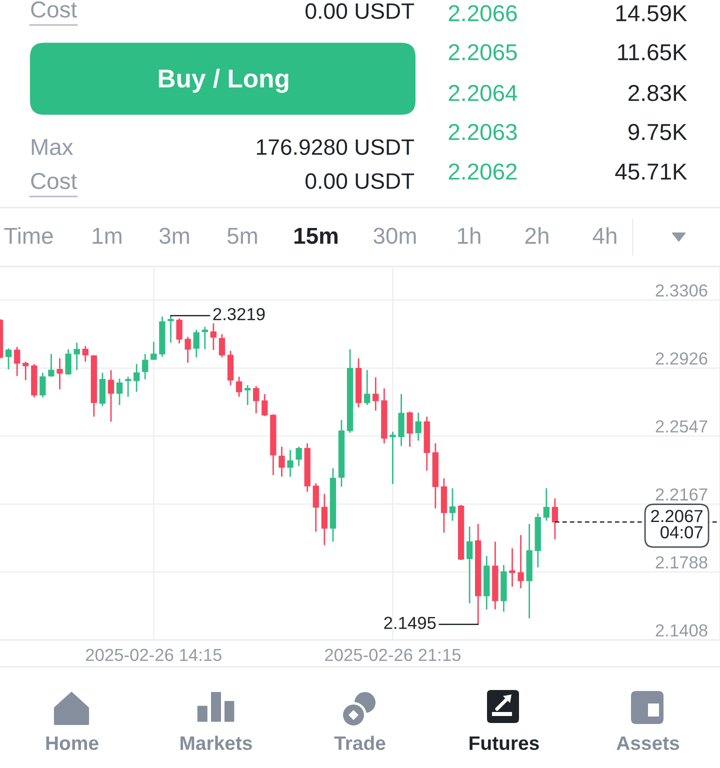 This screenshot has width=720, height=768. What do you see at coordinates (483, 93) in the screenshot?
I see `text: 2.2064` at bounding box center [483, 93].